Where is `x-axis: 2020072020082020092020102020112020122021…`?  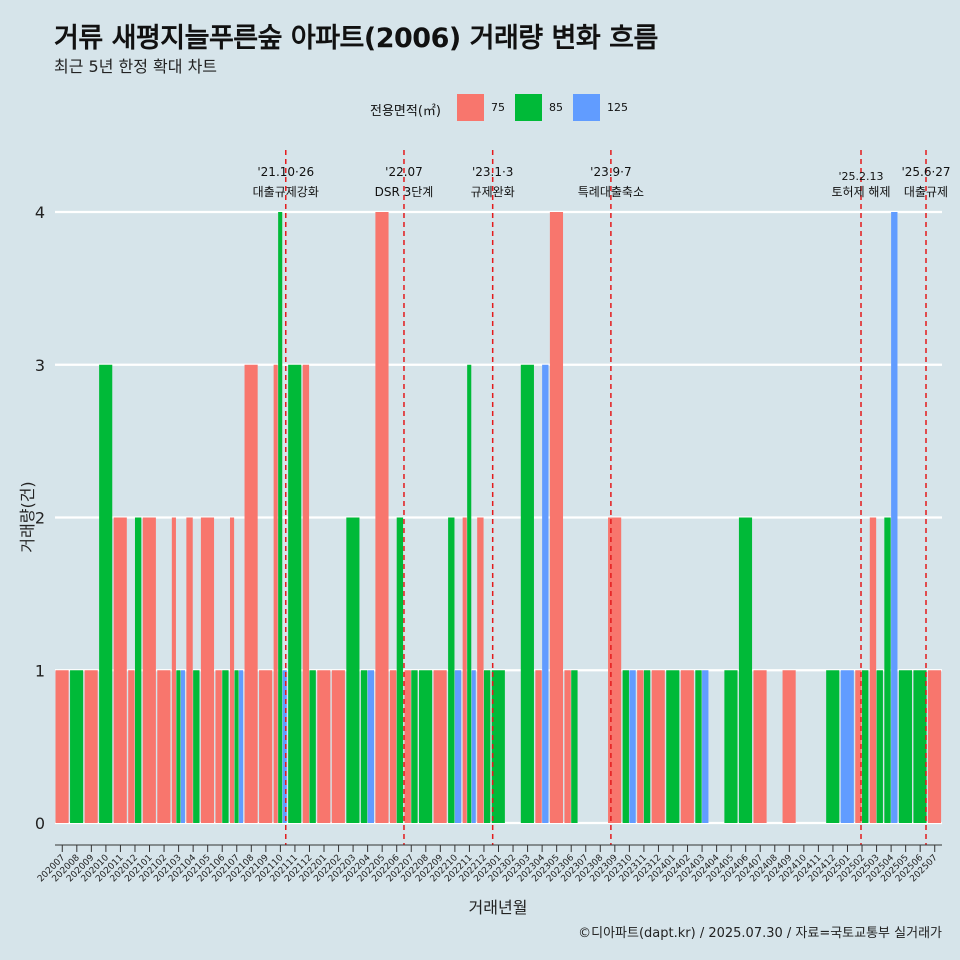
x-axis: 2020072020082020092020102020112020122021… is located at coordinates (489, 864).